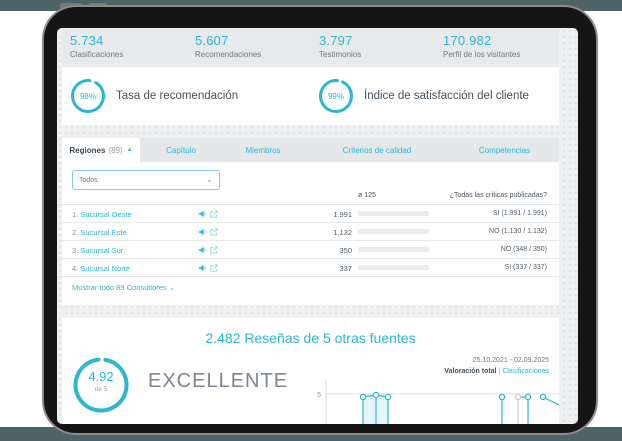 The image size is (622, 441). Describe the element at coordinates (75, 250) in the screenshot. I see `row-rank: 3.` at that location.